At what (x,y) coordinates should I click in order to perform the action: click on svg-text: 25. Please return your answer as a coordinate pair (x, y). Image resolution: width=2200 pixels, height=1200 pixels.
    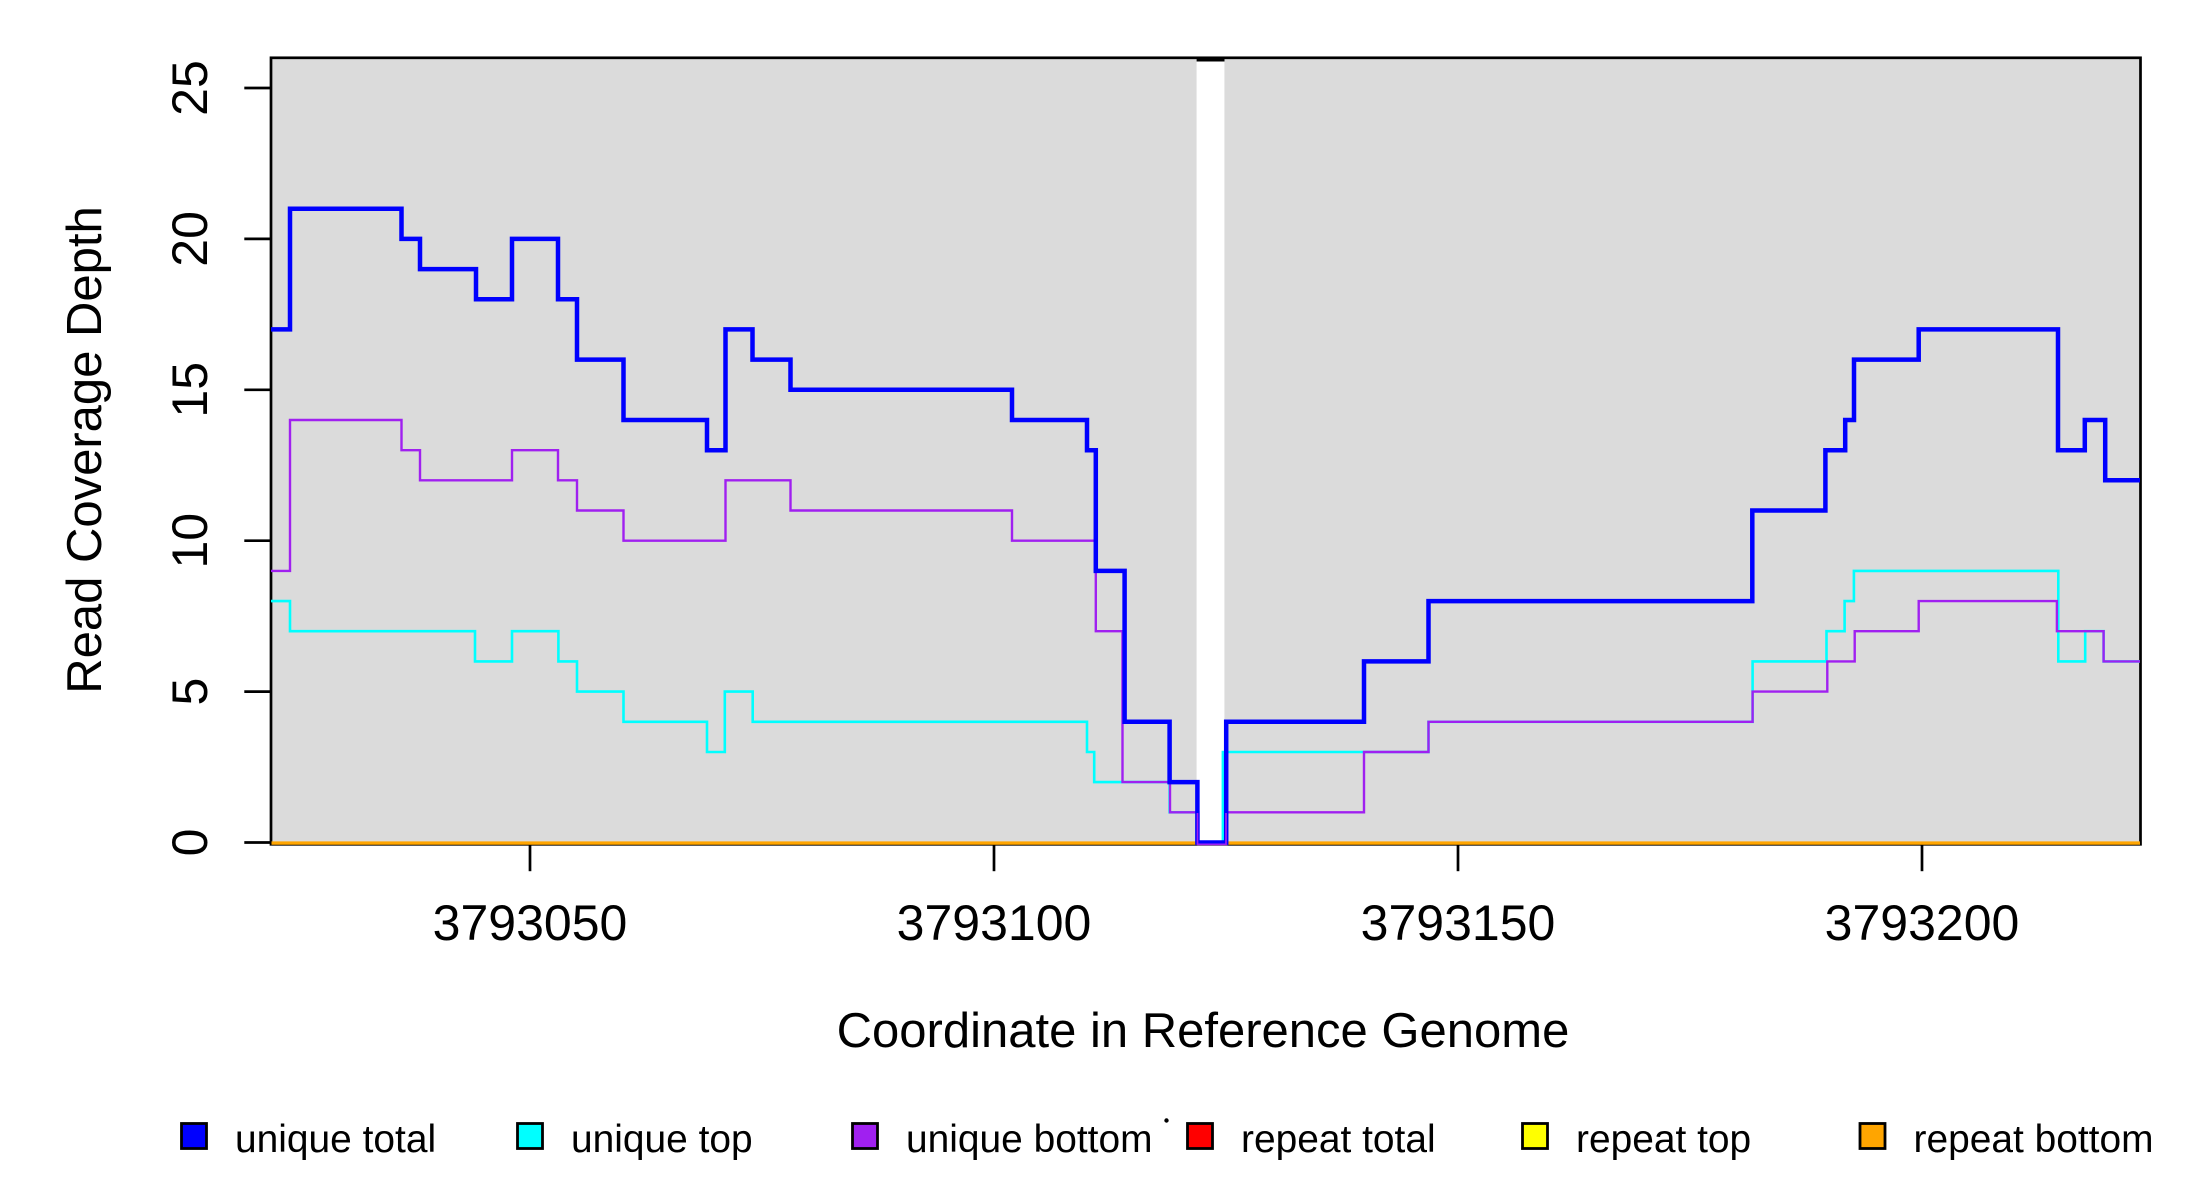
    Looking at the image, I should click on (190, 88).